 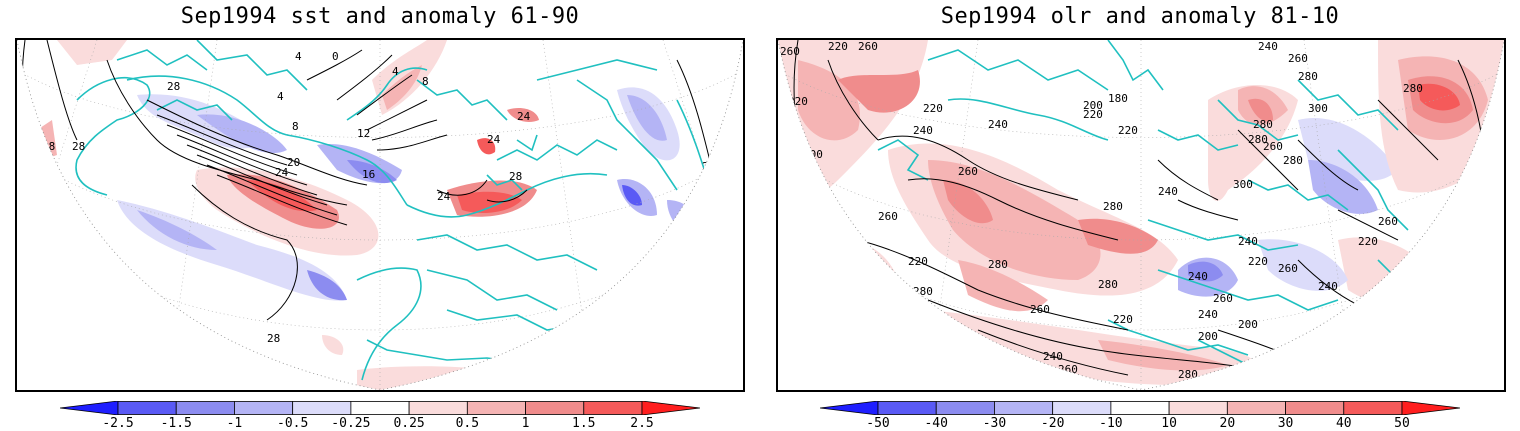 I want to click on sst-colorbar-svg, so click(x=380, y=408).